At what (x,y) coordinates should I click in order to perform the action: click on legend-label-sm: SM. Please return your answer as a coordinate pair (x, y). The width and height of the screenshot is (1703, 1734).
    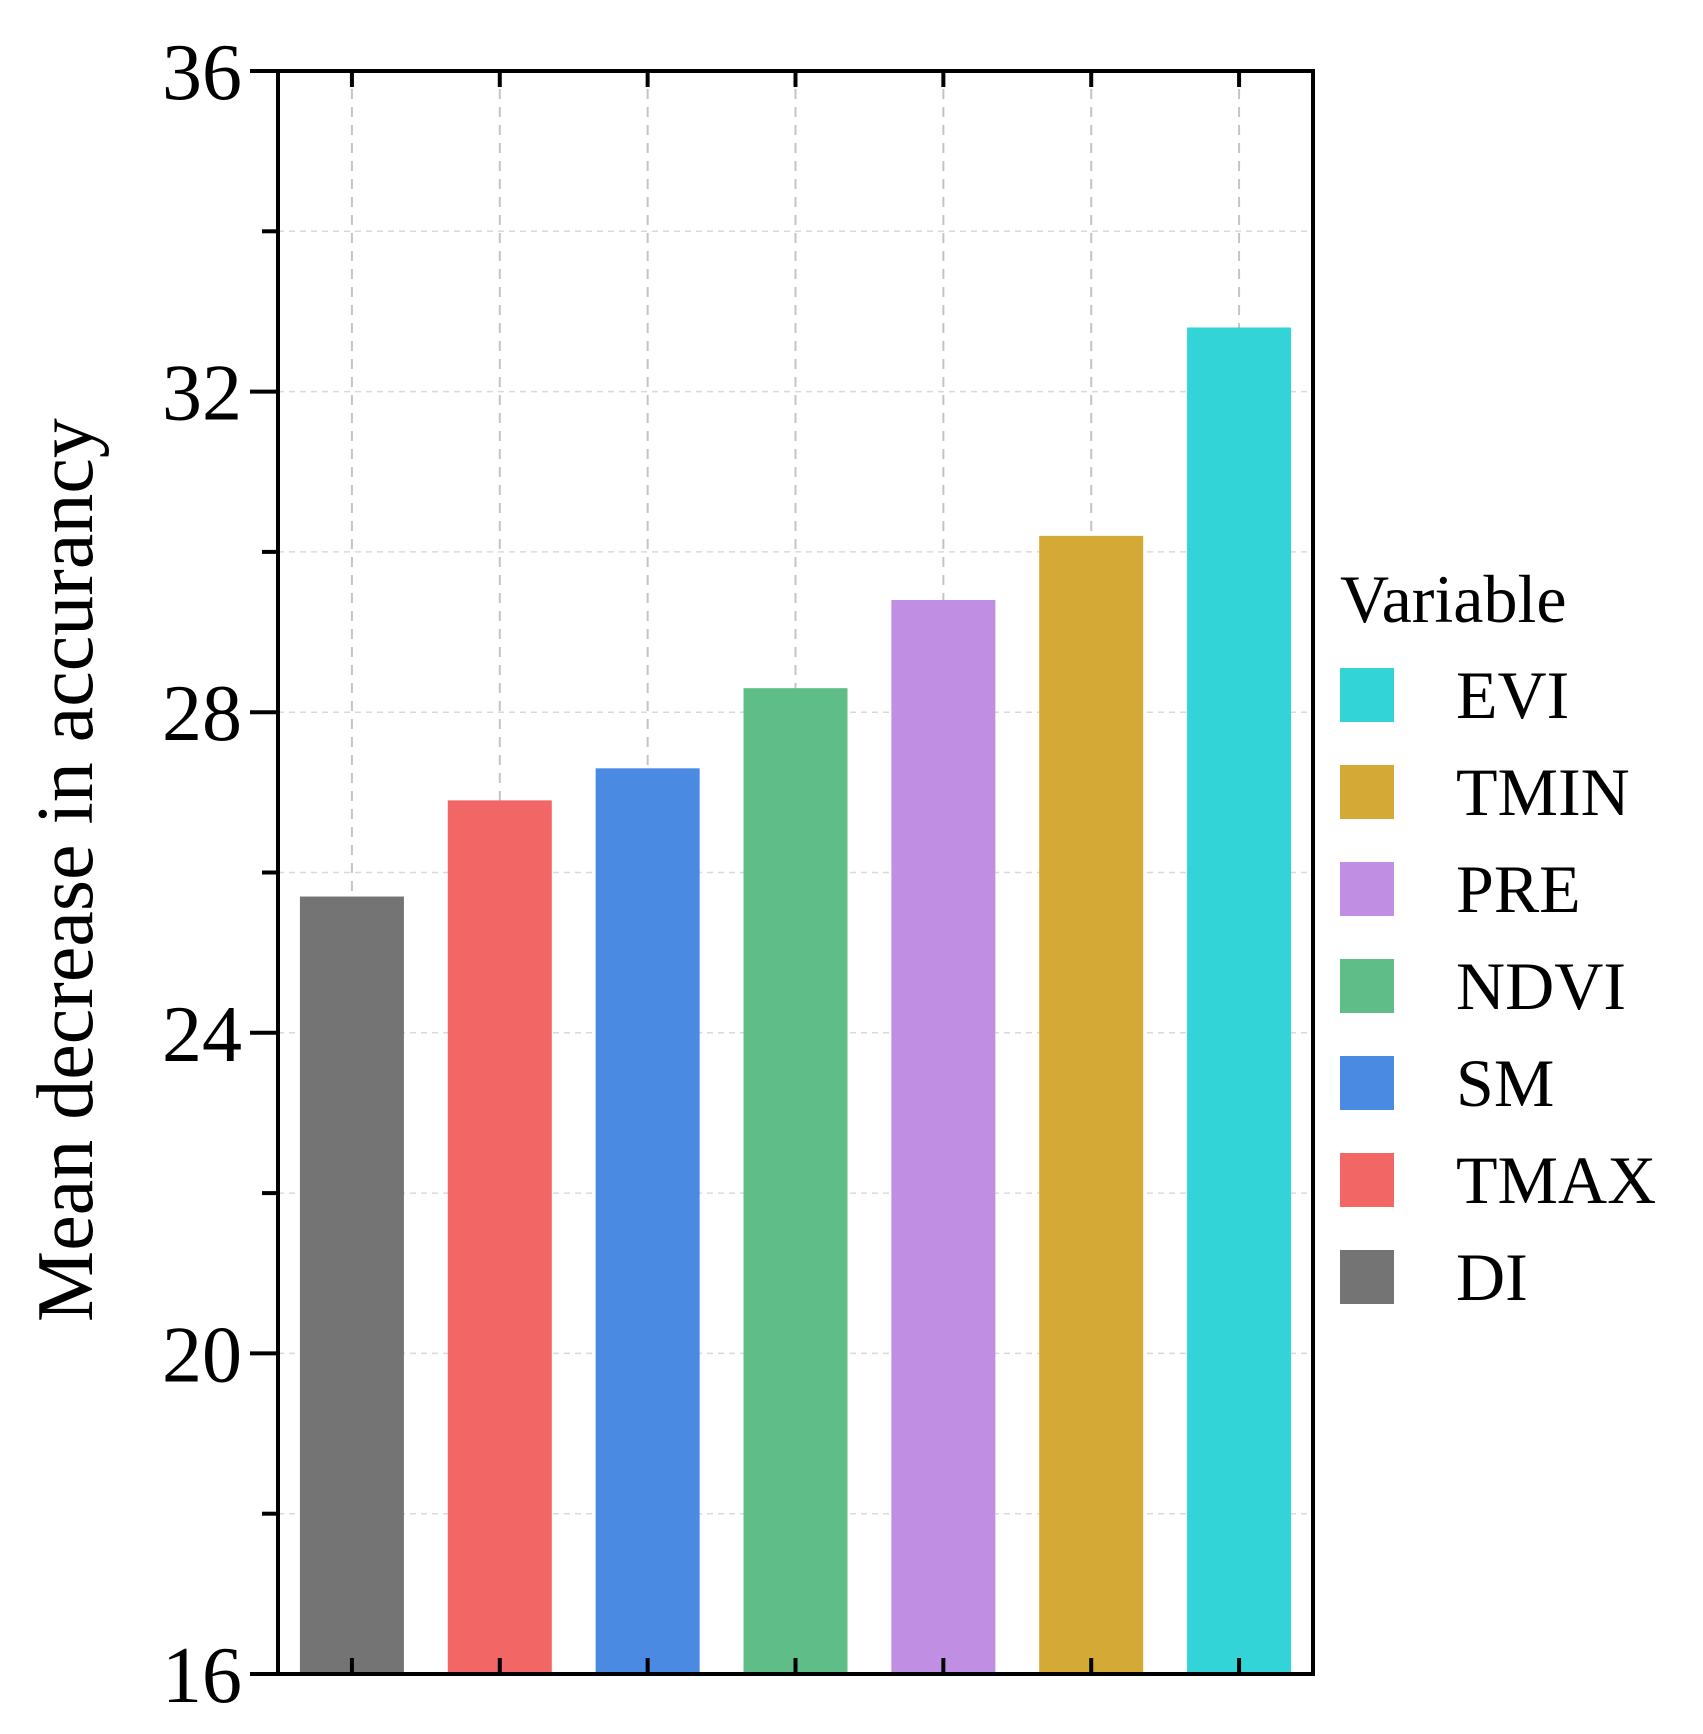
    Looking at the image, I should click on (1505, 1083).